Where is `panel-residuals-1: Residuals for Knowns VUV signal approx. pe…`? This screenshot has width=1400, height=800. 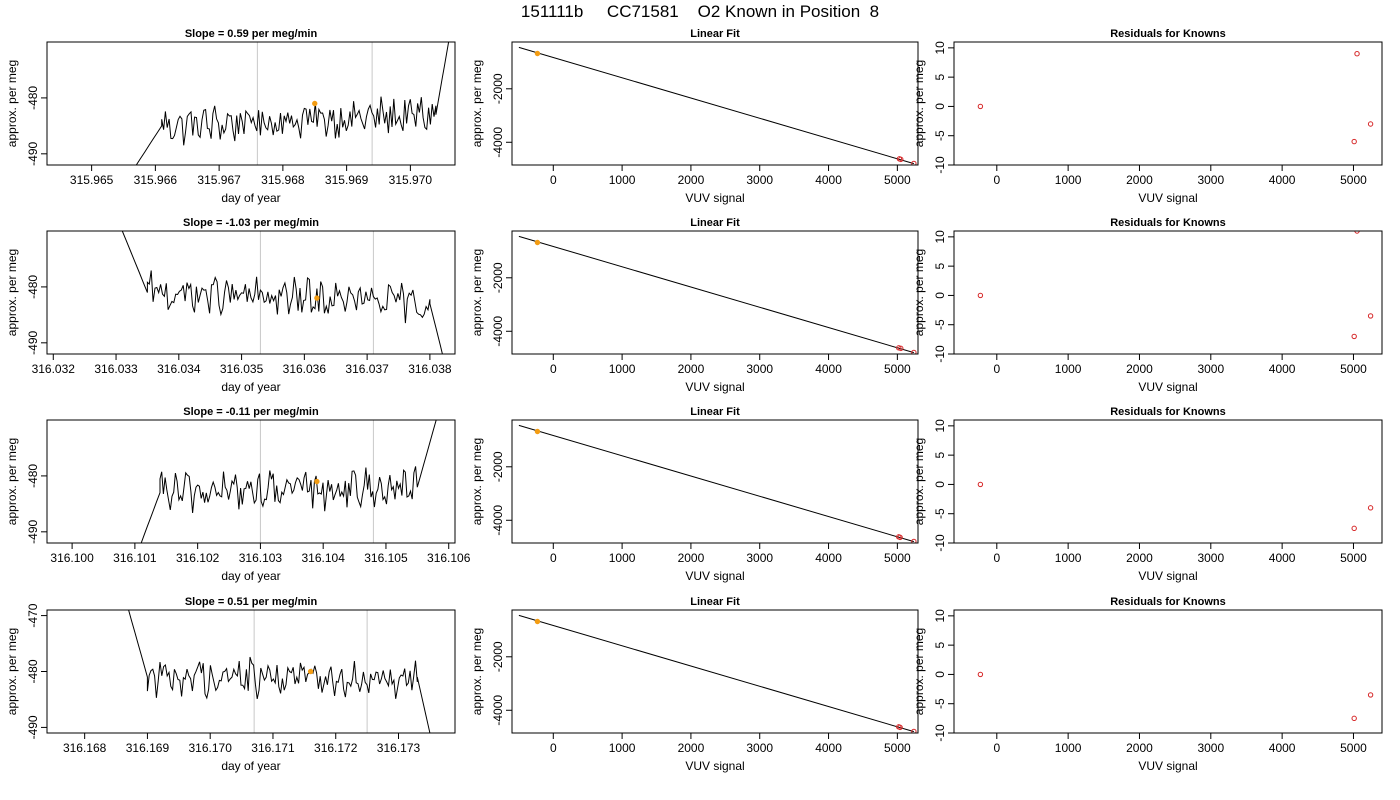 panel-residuals-1: Residuals for Knowns VUV signal approx. pe… is located at coordinates (1147, 305).